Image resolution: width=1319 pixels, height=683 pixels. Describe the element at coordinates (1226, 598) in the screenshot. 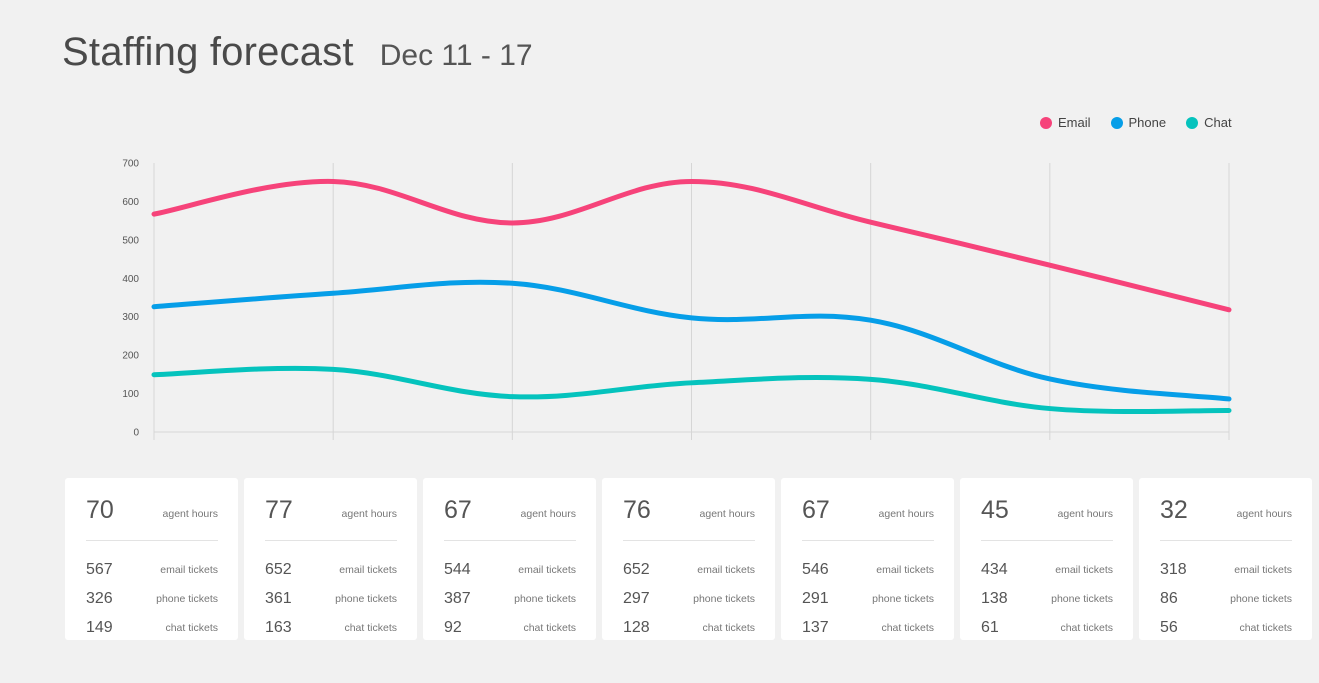

I see `phone-tickets-row: 86 phone tickets` at that location.